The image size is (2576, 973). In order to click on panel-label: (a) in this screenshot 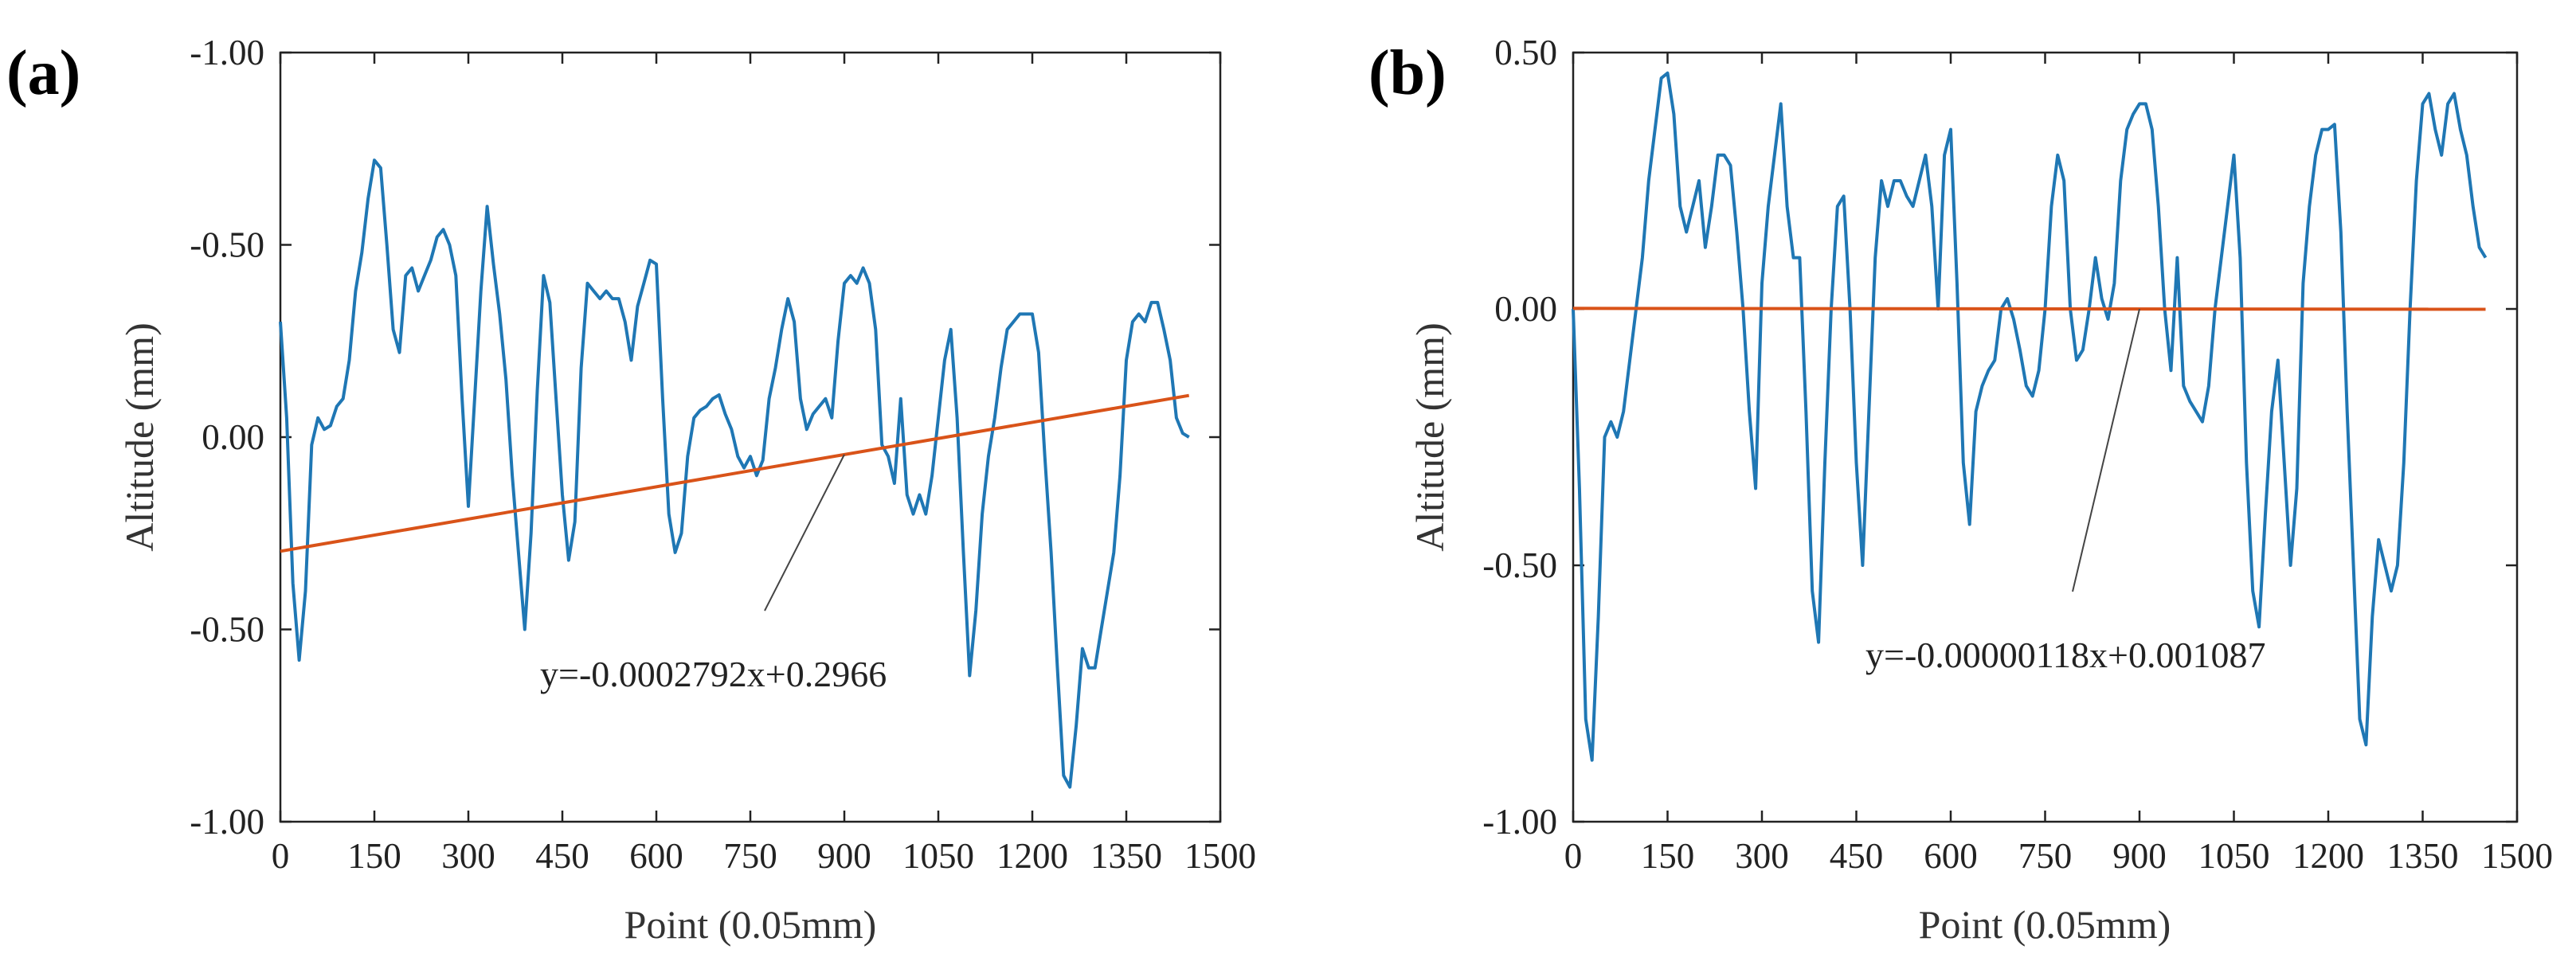, I will do `click(43, 73)`.